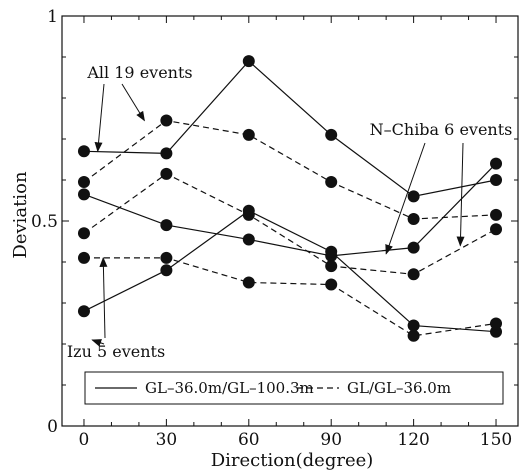 This screenshot has height=471, width=526. I want to click on legend-layer: GL–36.0m/GL–100.3m GL/GL–36.0m, so click(294, 388).